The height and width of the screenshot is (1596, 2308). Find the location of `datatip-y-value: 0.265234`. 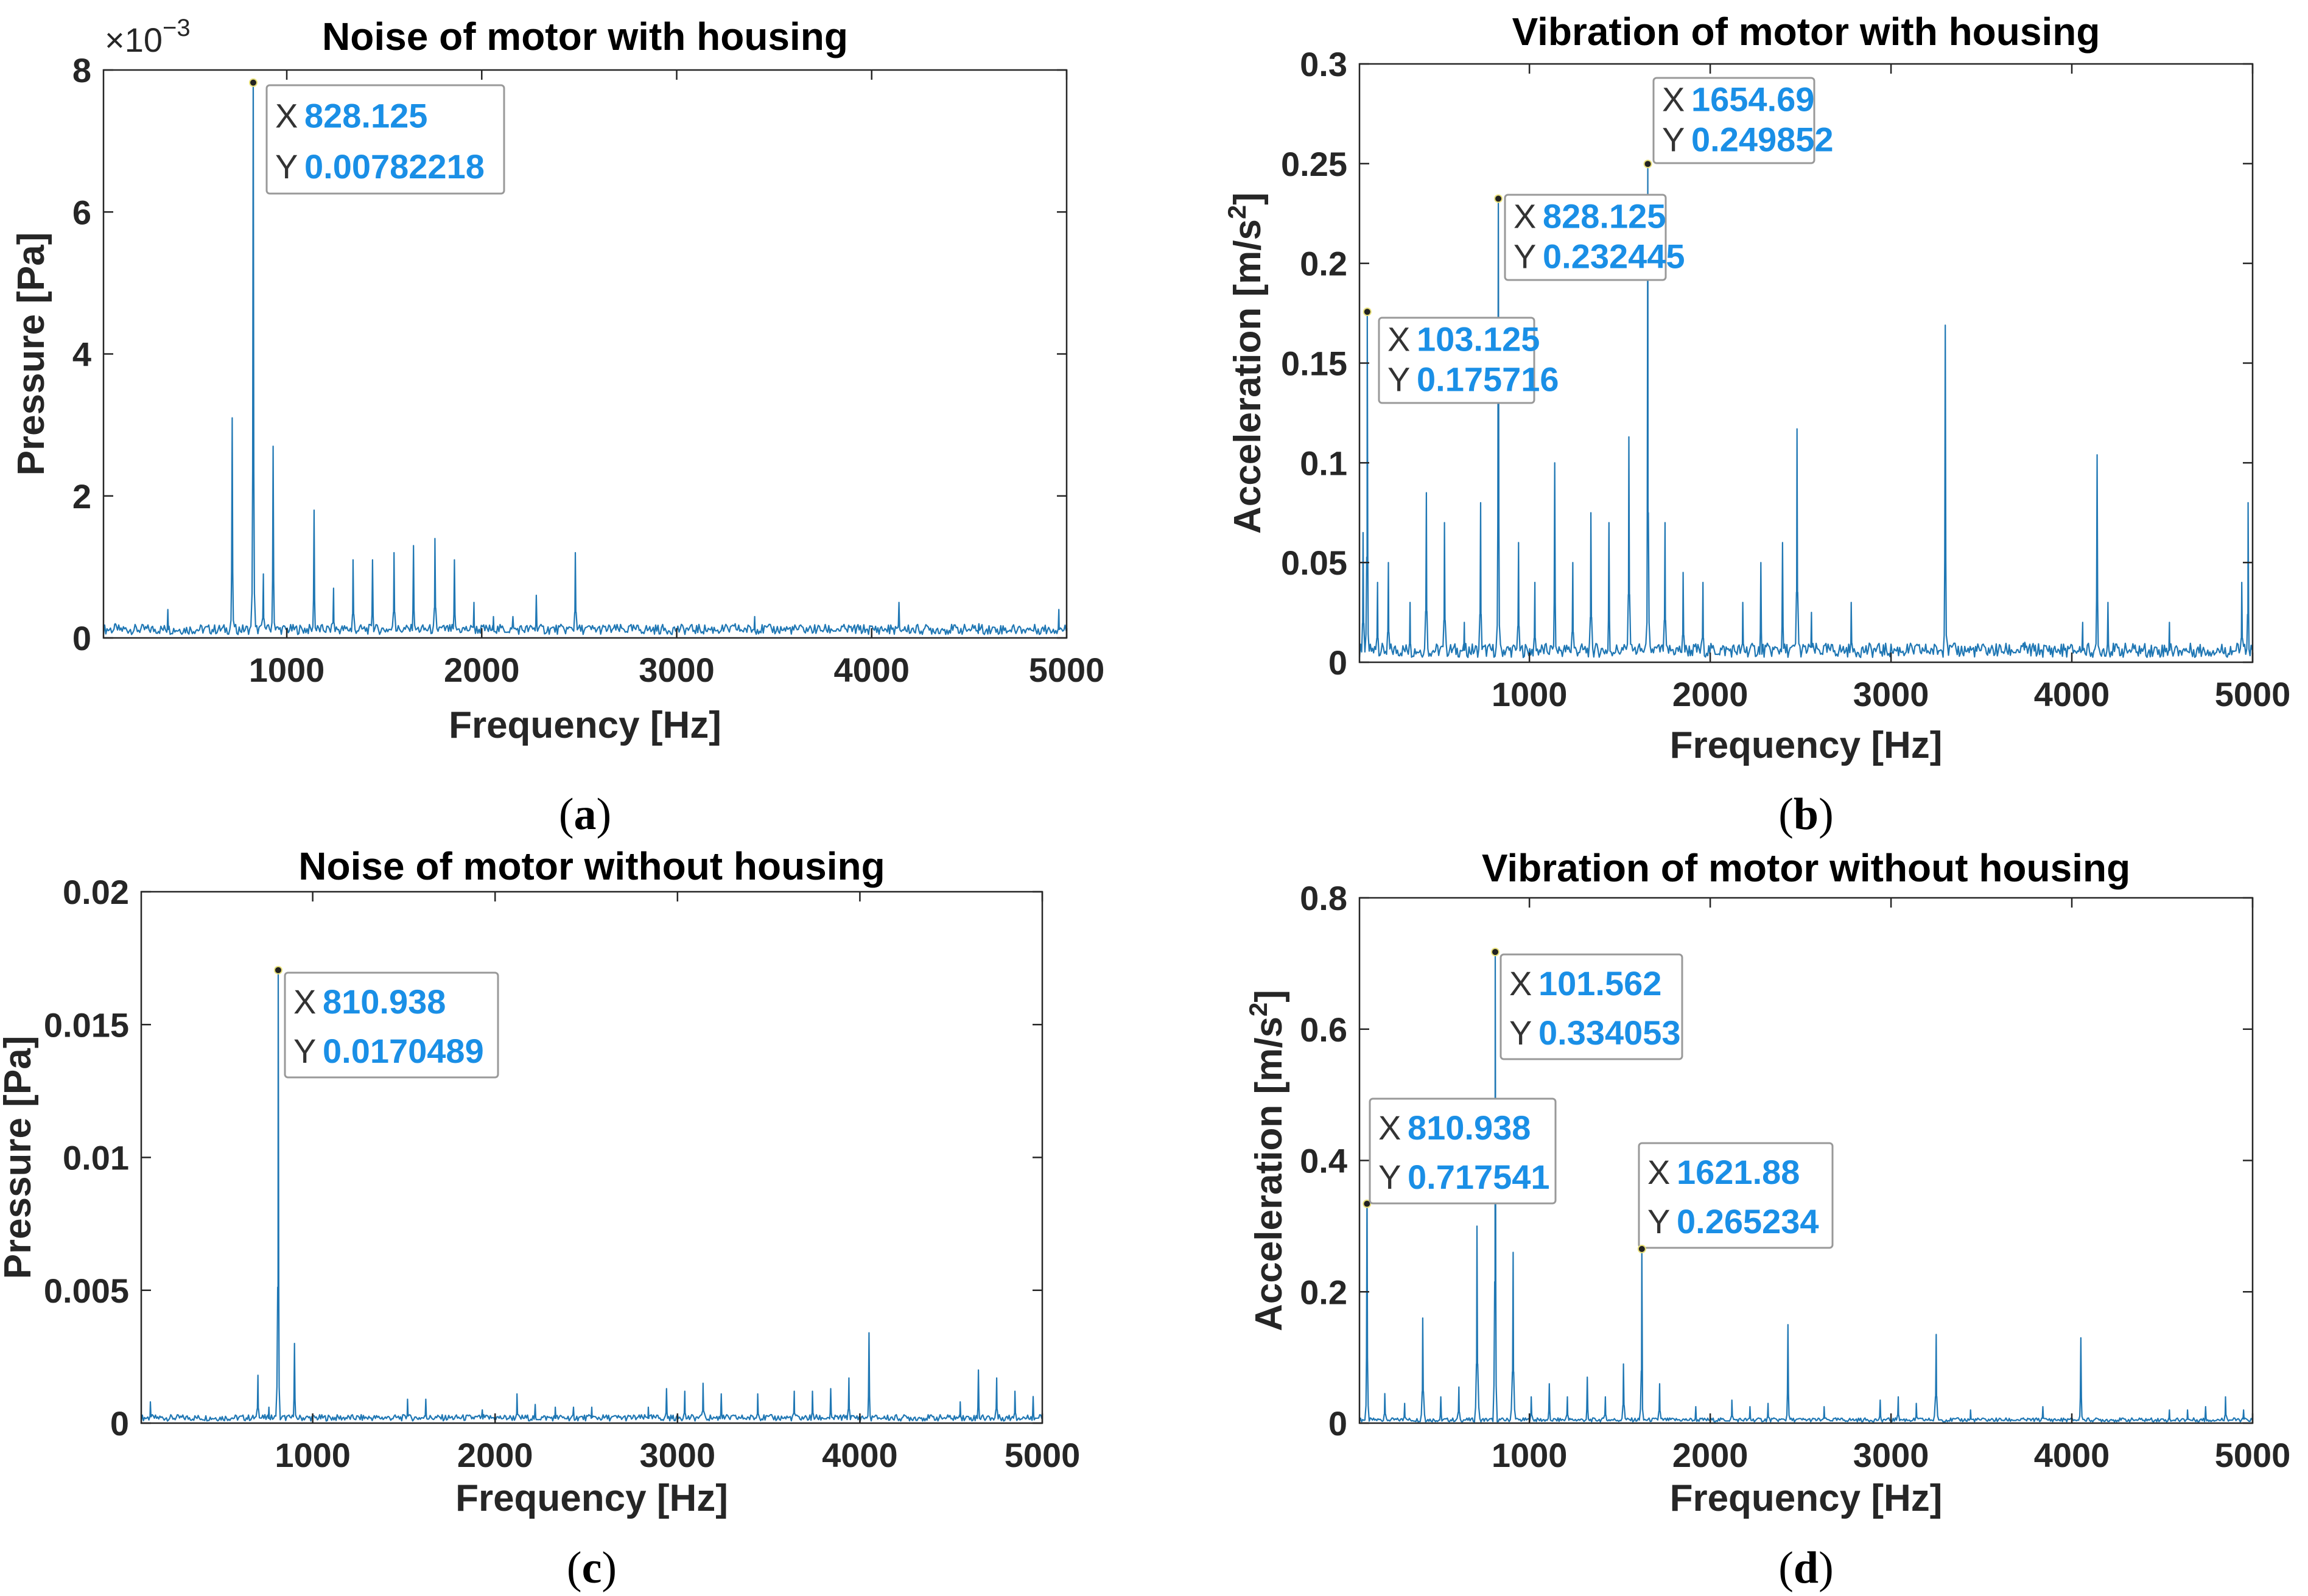

datatip-y-value: 0.265234 is located at coordinates (1748, 1221).